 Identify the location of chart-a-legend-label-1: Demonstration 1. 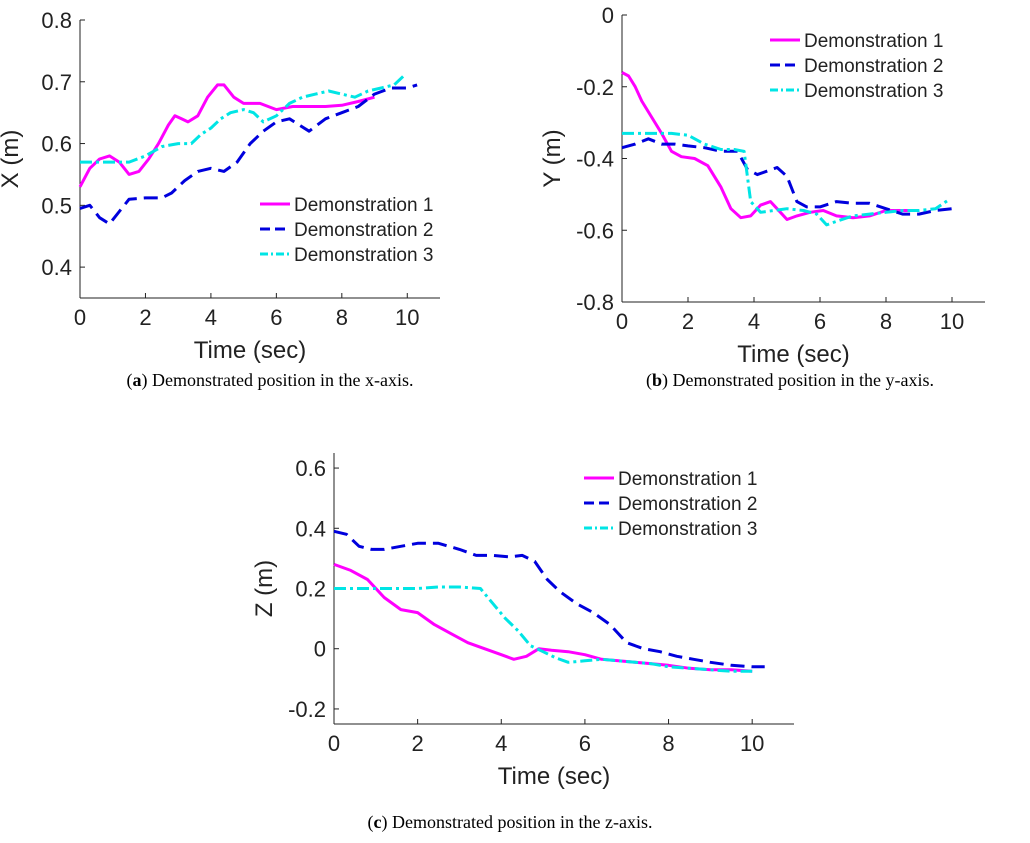
(363, 205).